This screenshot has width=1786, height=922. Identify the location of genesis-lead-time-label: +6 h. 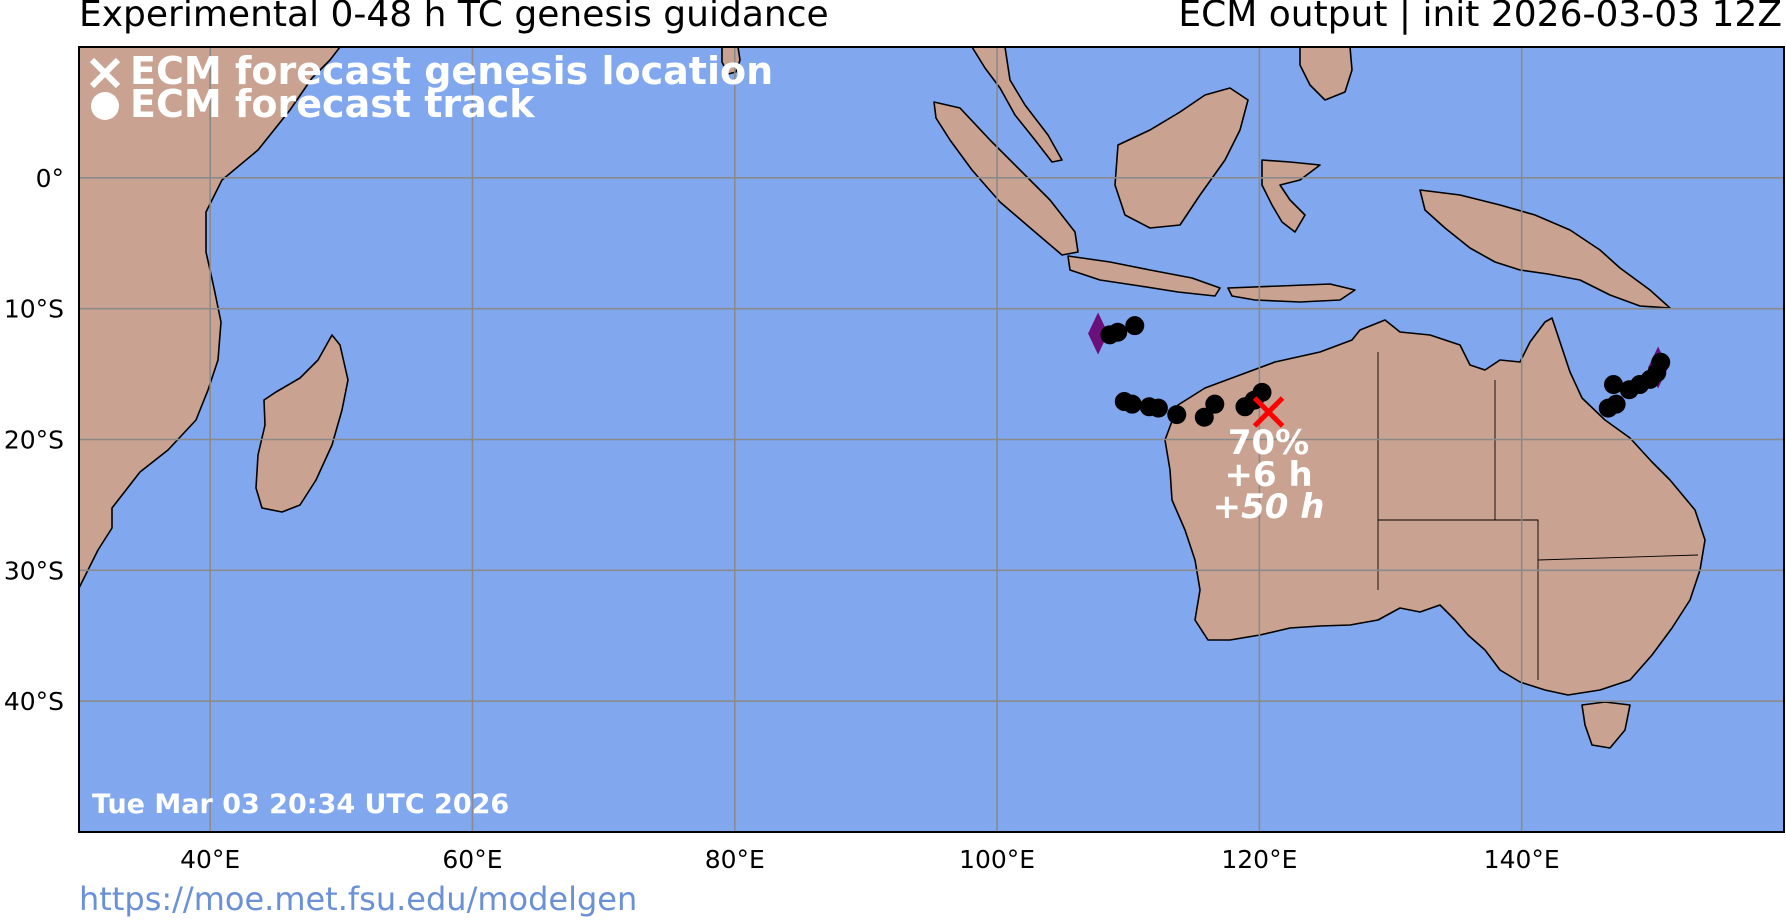
(1268, 475).